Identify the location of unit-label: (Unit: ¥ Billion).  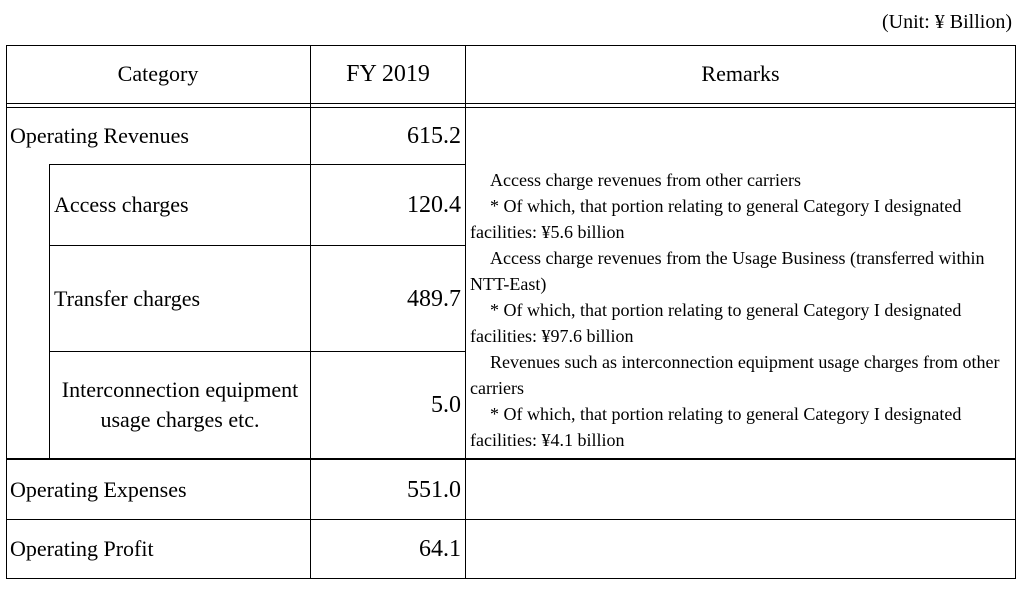
(947, 22).